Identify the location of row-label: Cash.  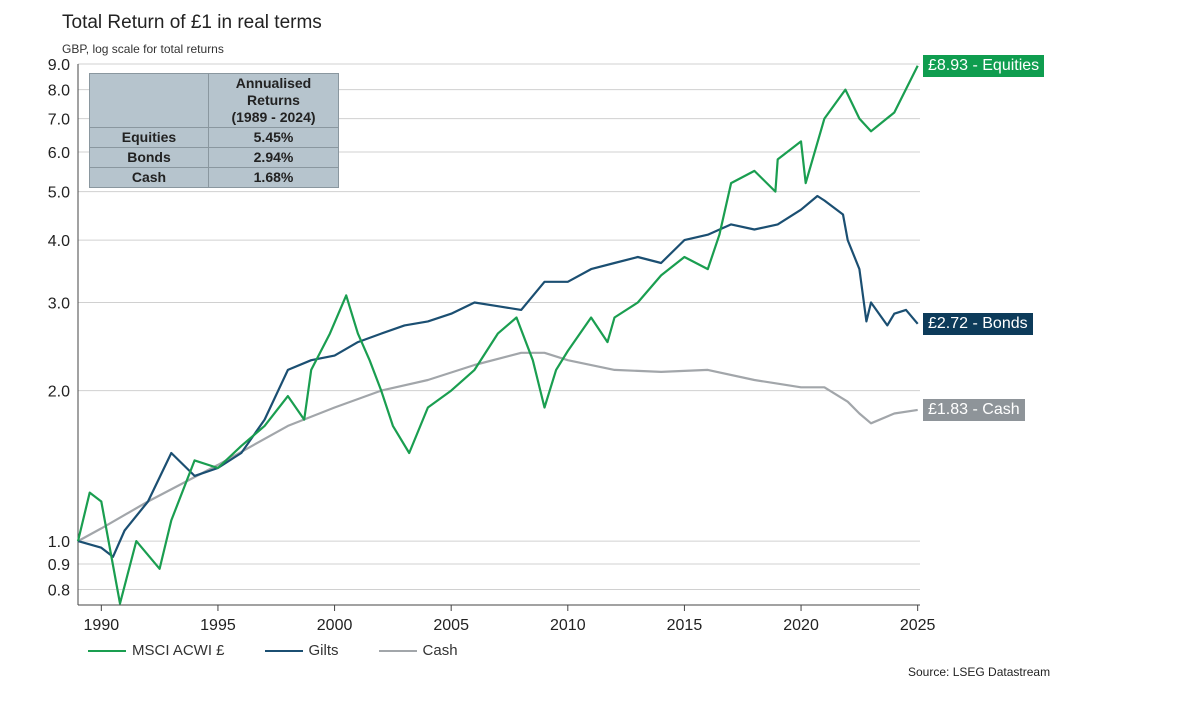
(149, 177).